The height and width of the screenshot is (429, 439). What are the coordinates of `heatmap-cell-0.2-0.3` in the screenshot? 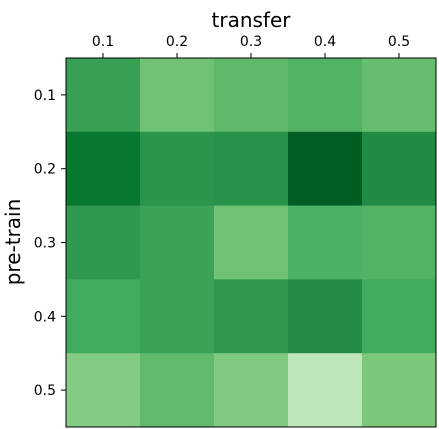 It's located at (251, 169).